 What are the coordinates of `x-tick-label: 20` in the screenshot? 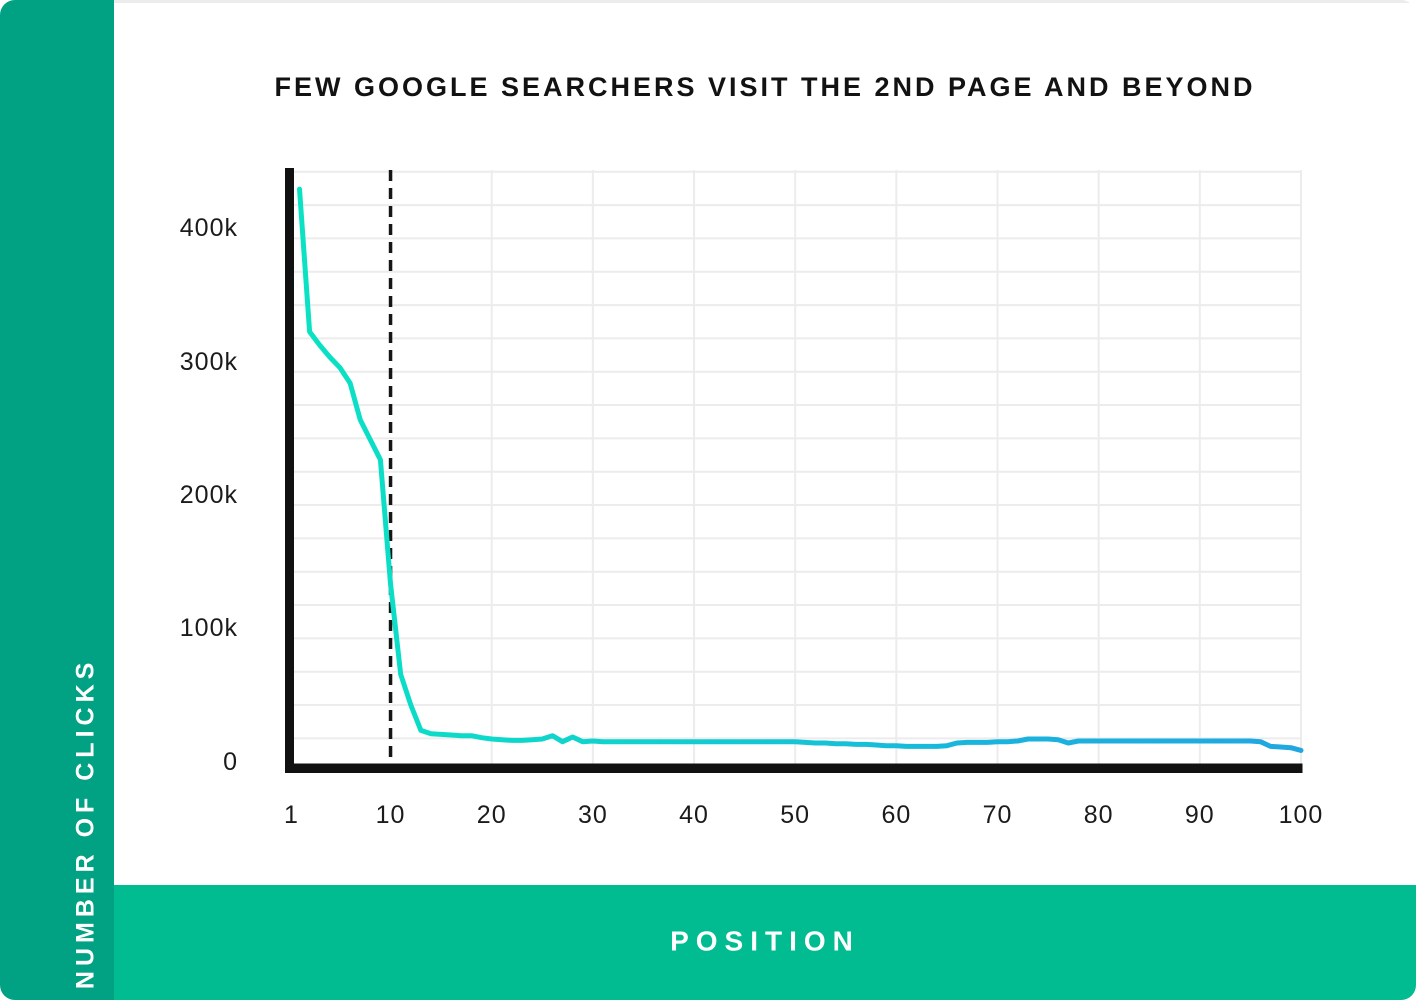 It's located at (491, 815).